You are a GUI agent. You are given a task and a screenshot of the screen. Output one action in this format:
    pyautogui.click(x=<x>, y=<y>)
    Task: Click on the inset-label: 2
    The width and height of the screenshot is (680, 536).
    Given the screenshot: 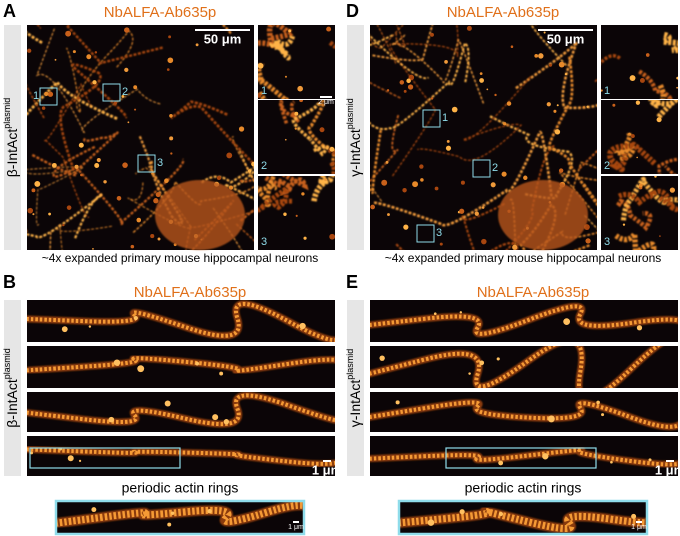 What is the action you would take?
    pyautogui.click(x=264, y=166)
    